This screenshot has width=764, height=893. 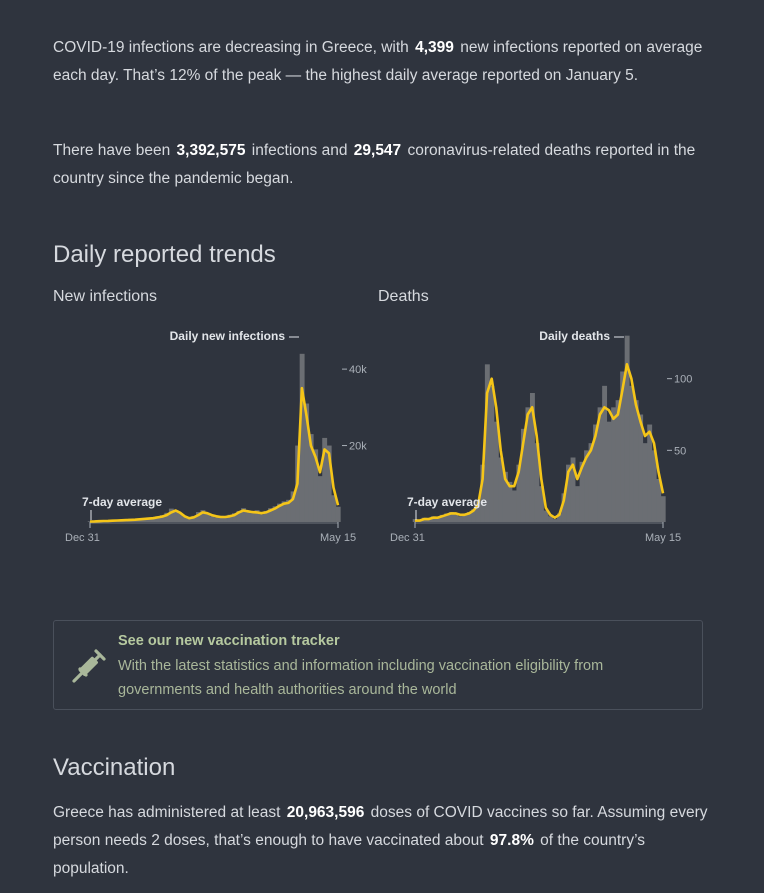 What do you see at coordinates (114, 767) in the screenshot?
I see `vaccination-heading: Vaccination` at bounding box center [114, 767].